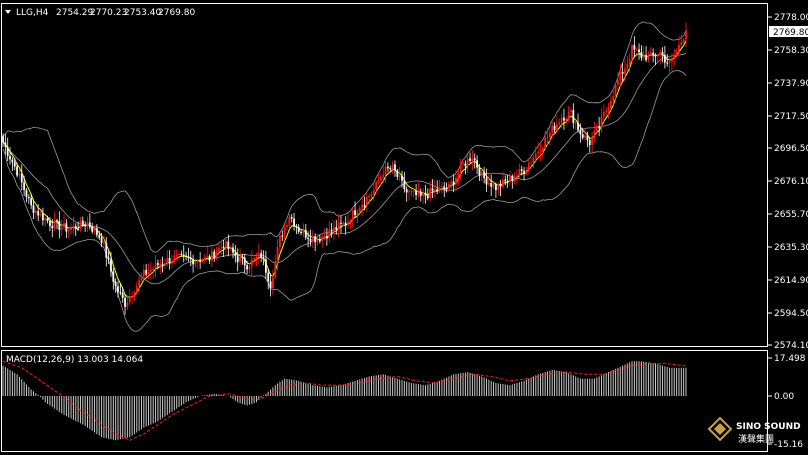 The height and width of the screenshot is (455, 808). What do you see at coordinates (791, 51) in the screenshot?
I see `y-tick-label: 2758.30` at bounding box center [791, 51].